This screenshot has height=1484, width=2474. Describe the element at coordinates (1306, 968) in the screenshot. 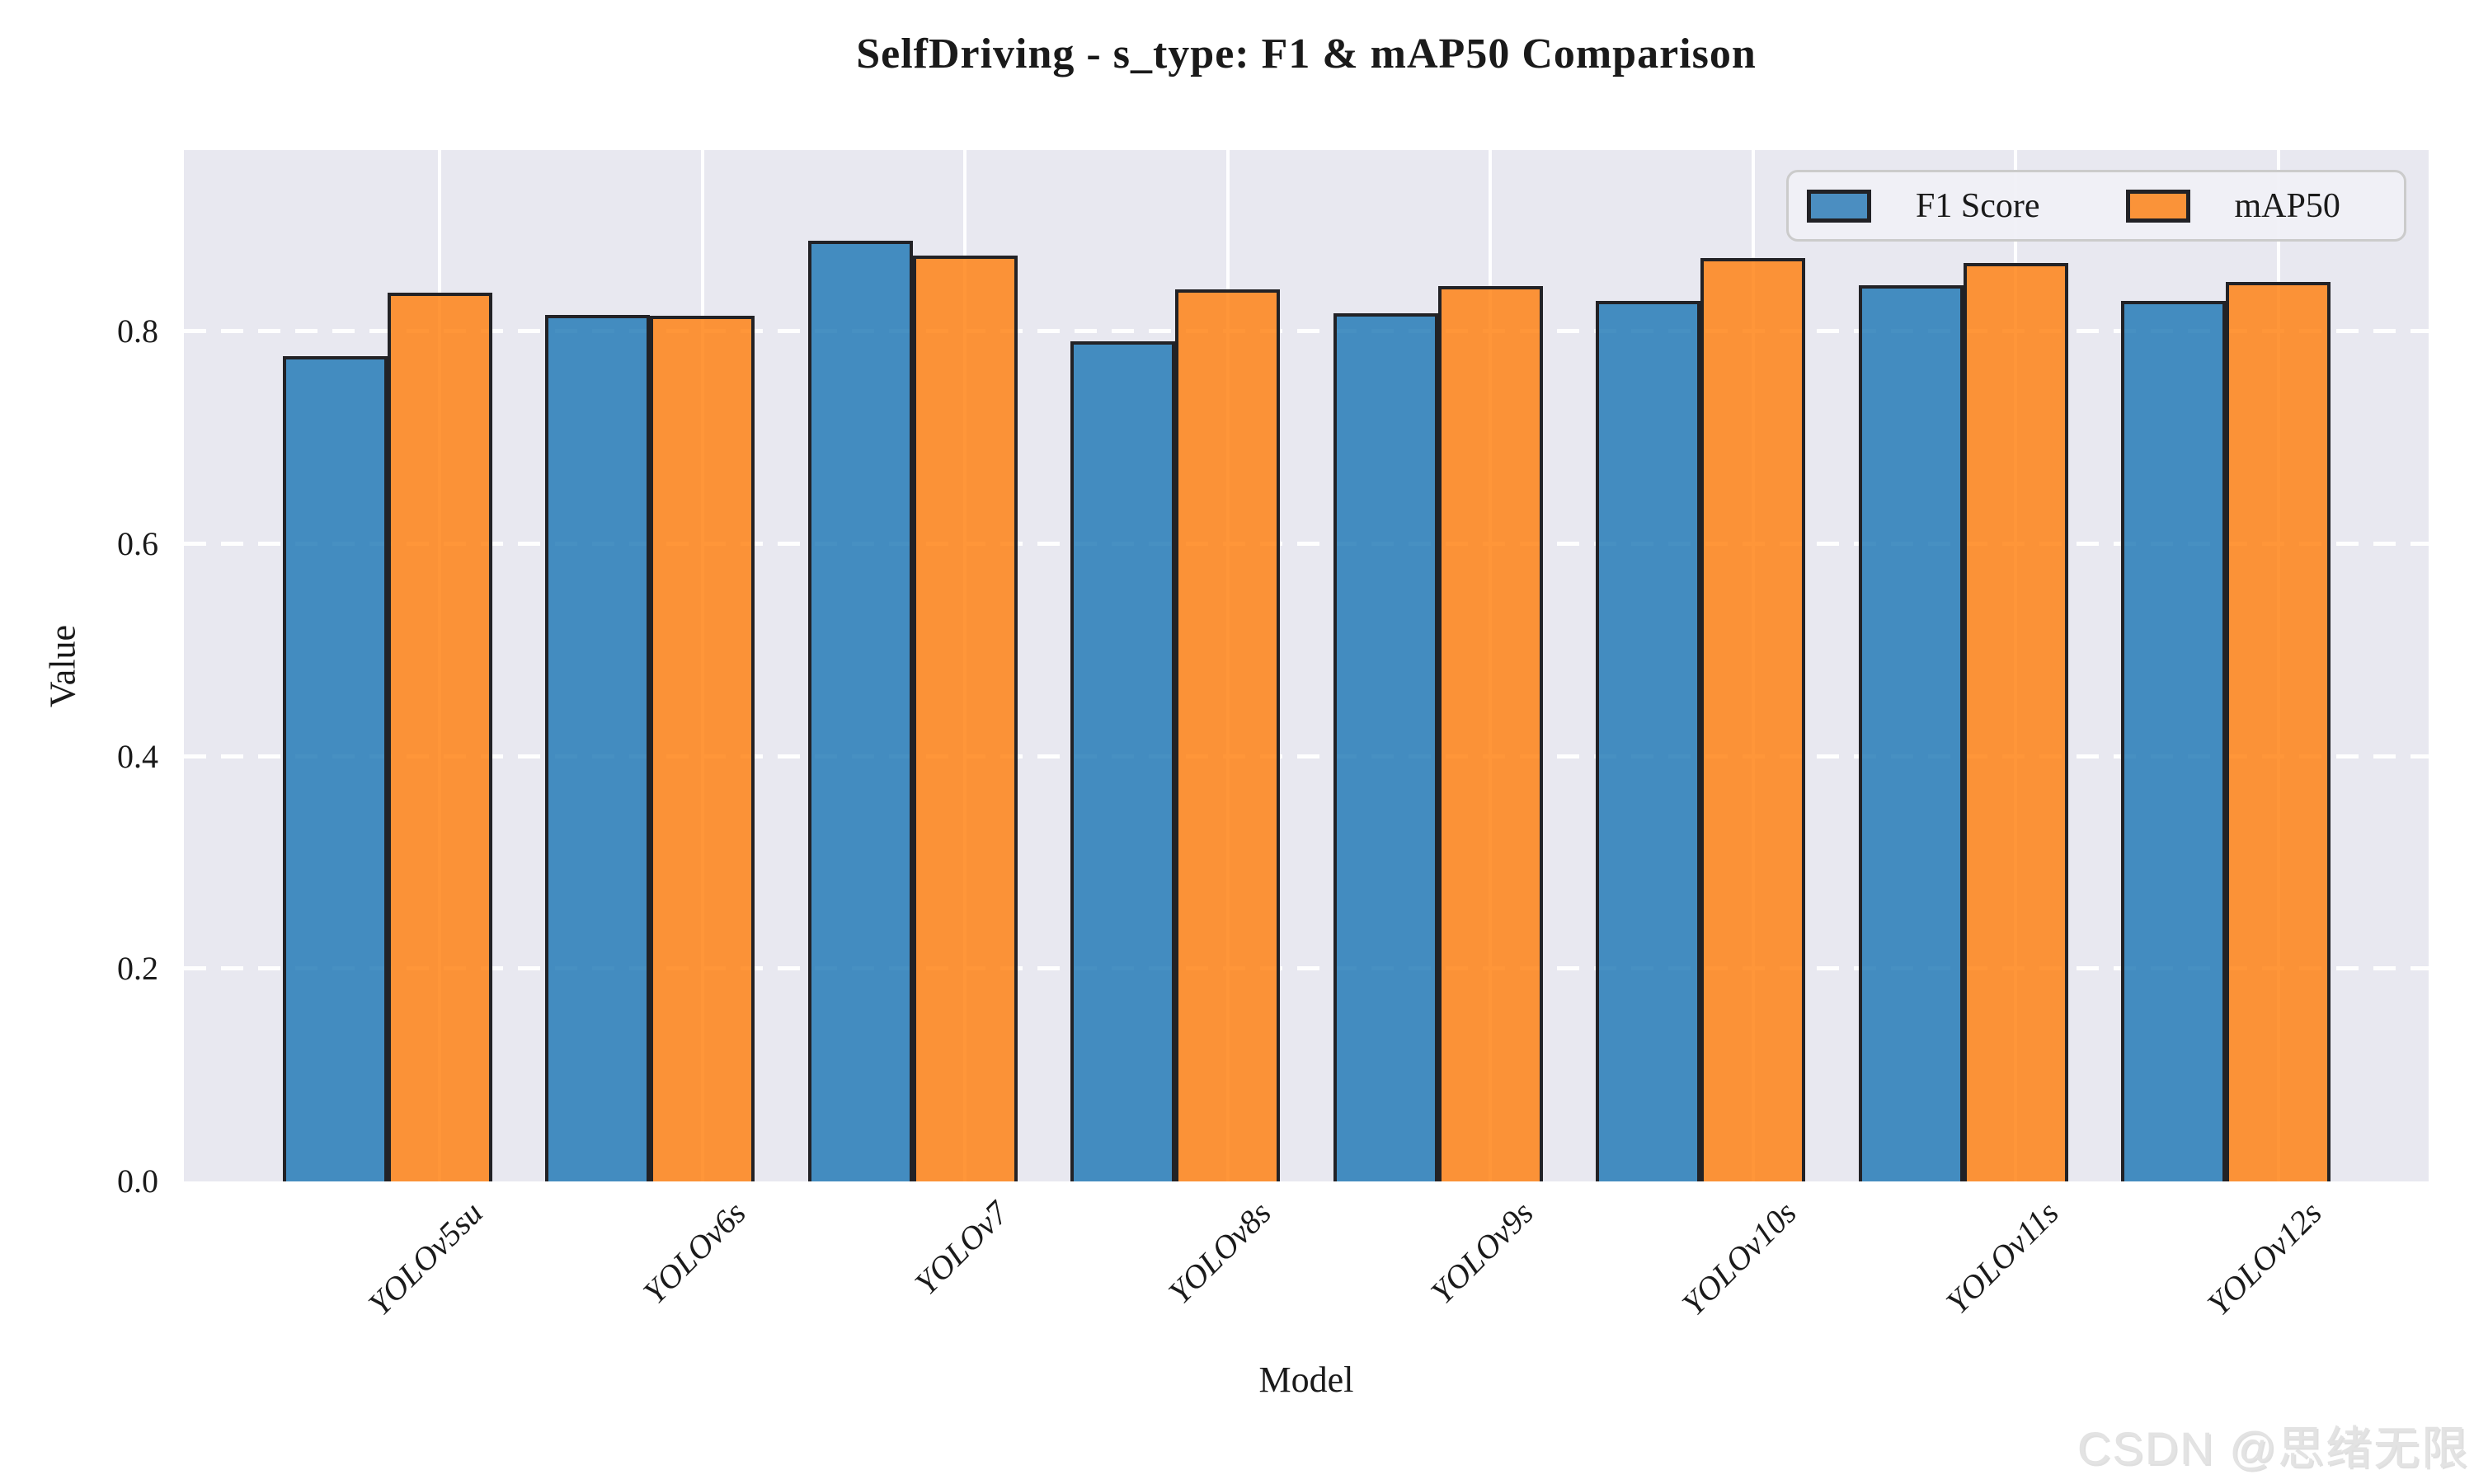

I see `y-gridline-0.2` at that location.